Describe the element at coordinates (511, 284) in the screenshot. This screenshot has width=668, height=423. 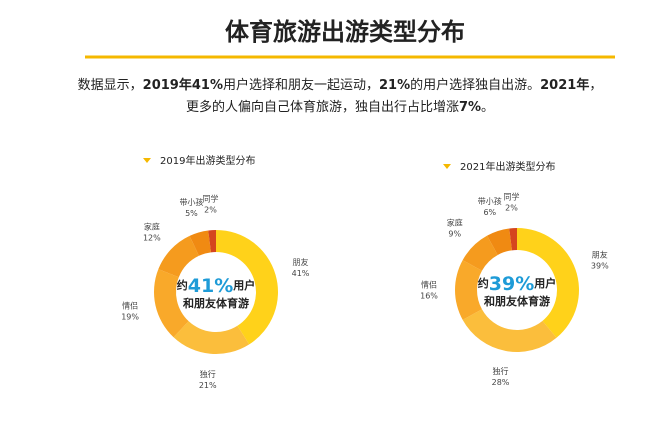
I see `center-highlight: 39%` at that location.